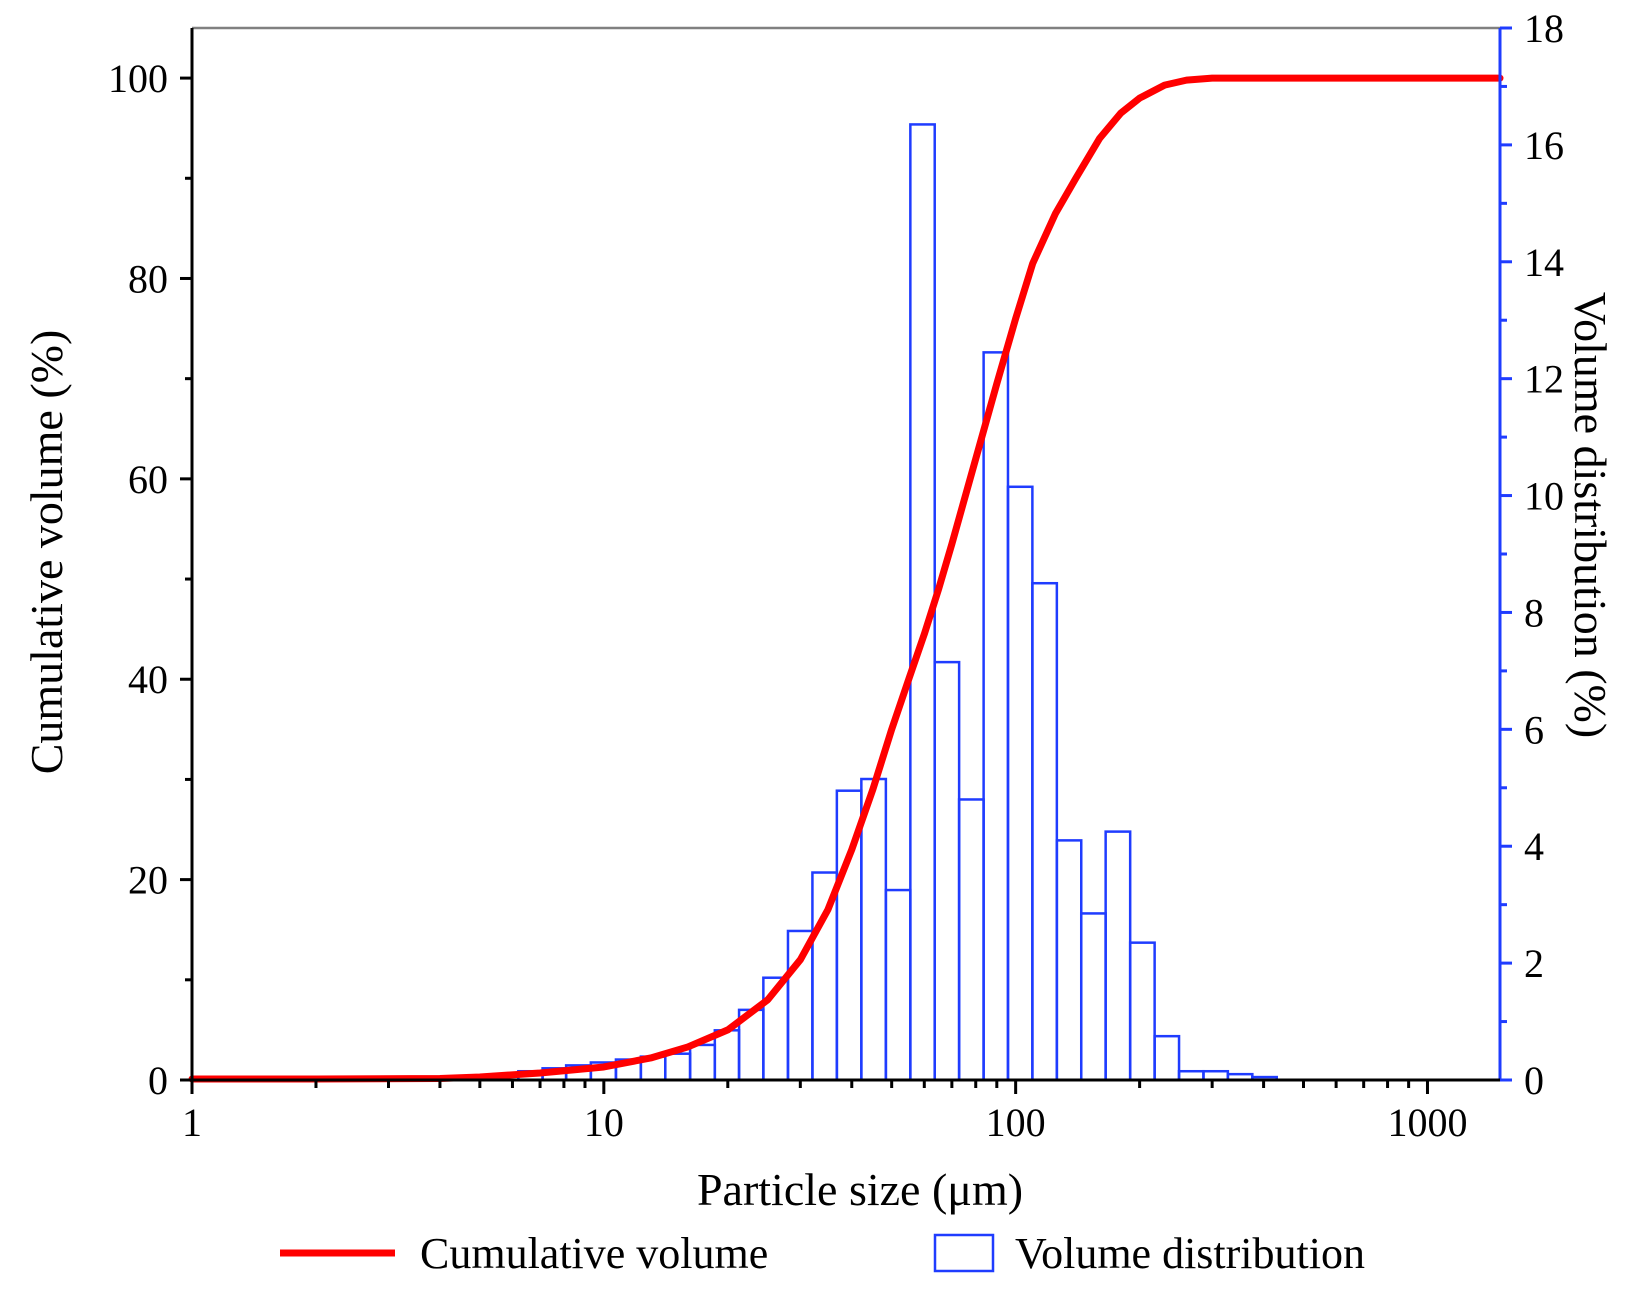 The height and width of the screenshot is (1293, 1648). What do you see at coordinates (1544, 28) in the screenshot?
I see `right-axis-tick-label: 18` at bounding box center [1544, 28].